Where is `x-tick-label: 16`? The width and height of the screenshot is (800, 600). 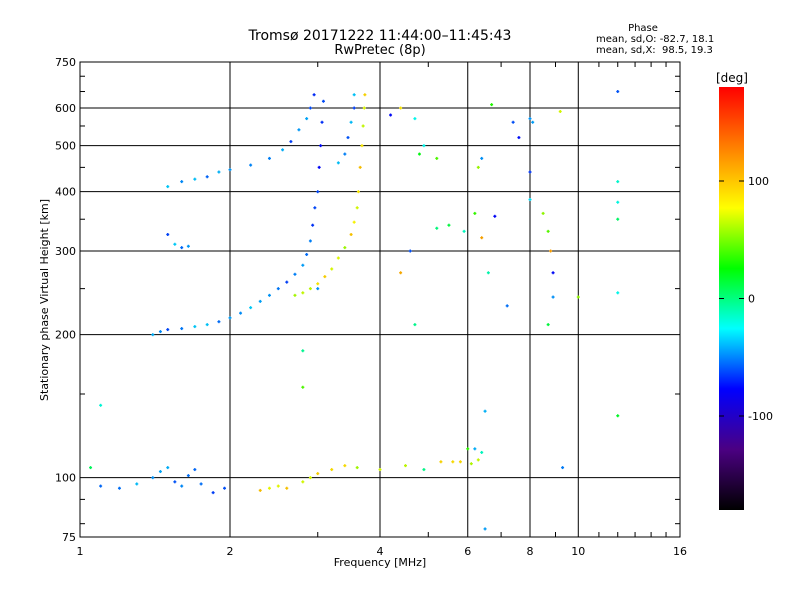 x-tick-label: 16 is located at coordinates (680, 551).